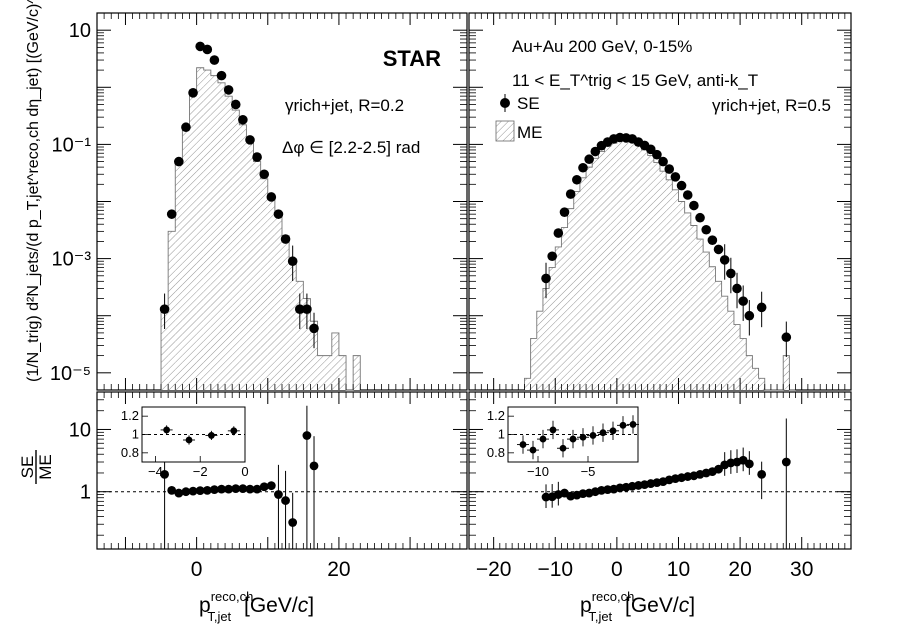 The image size is (922, 636). What do you see at coordinates (538, 471) in the screenshot?
I see `inset-x-tick-label: −10` at bounding box center [538, 471].